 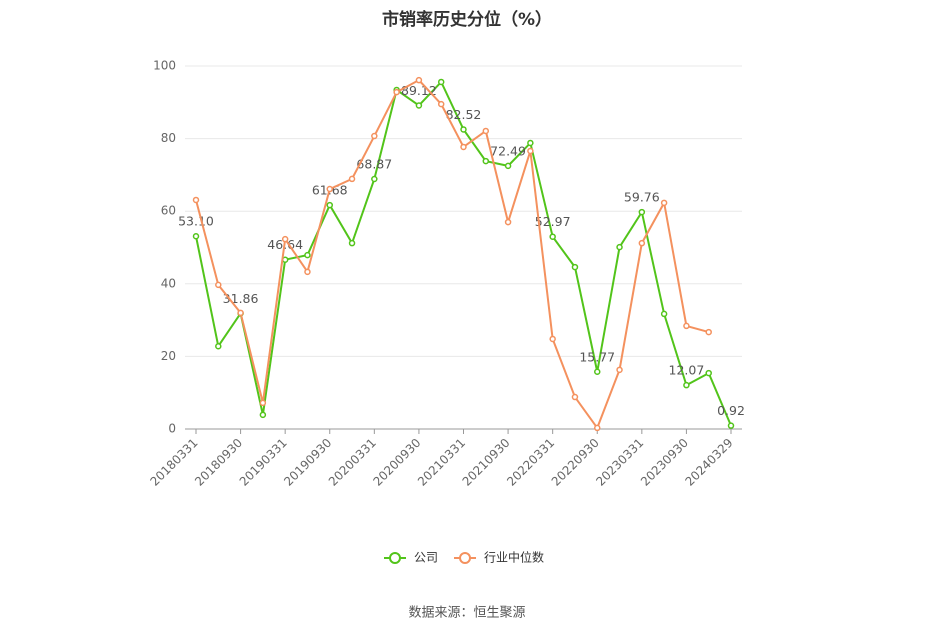 I want to click on y-tick-label: 0, so click(x=172, y=429).